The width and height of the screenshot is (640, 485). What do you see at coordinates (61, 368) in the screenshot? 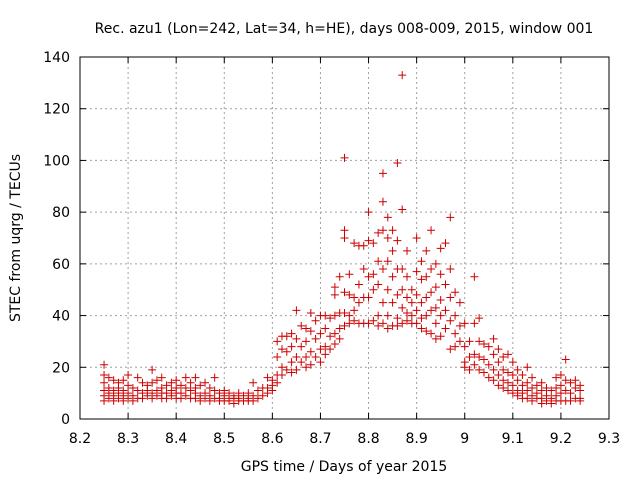
I see `y-tick-label: 20` at bounding box center [61, 368].